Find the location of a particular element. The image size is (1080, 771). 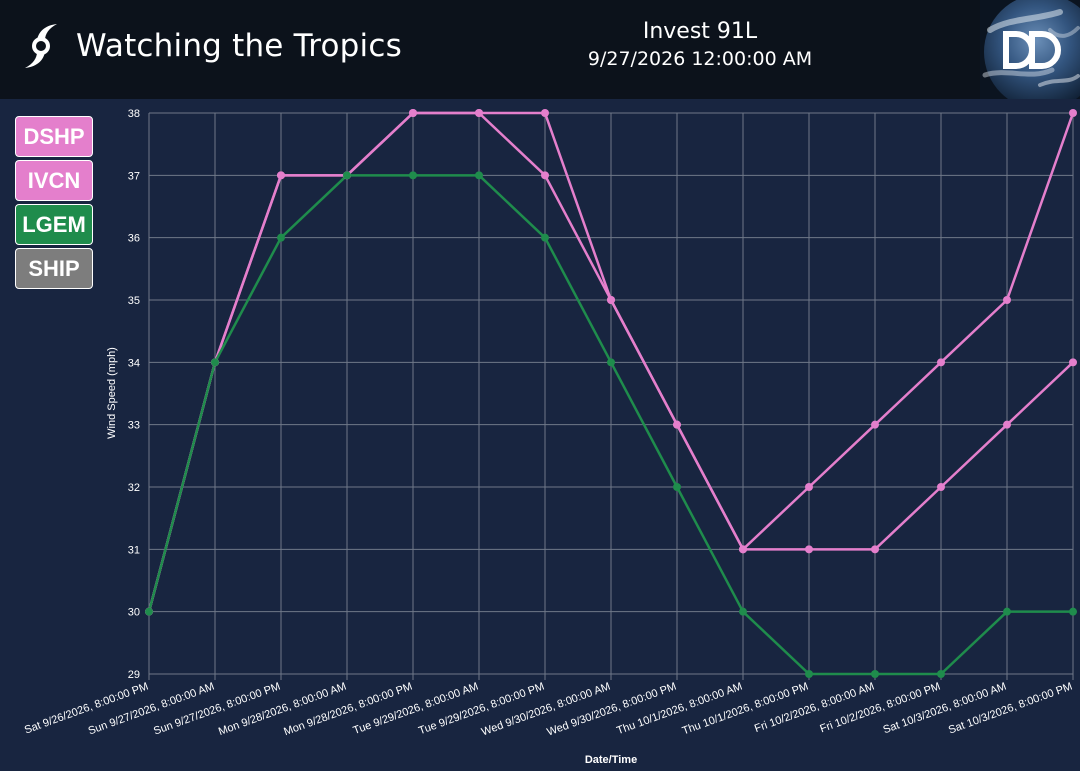

storm-time: 9/27/2026 12:00:00 AM is located at coordinates (700, 59).